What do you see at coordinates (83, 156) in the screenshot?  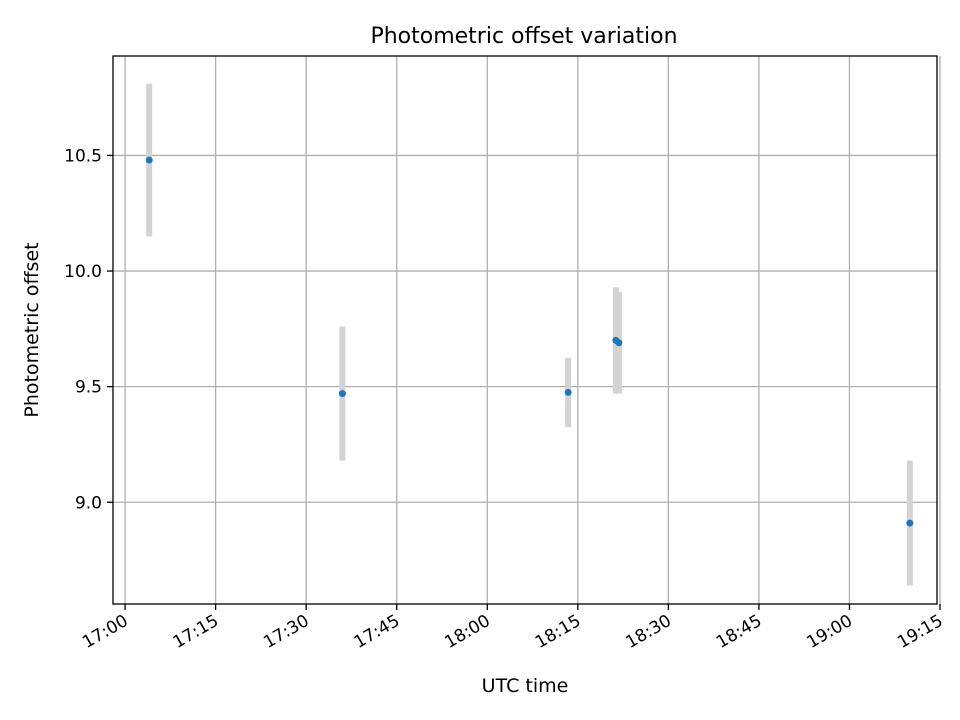 I see `y-tick-label: 10.5` at bounding box center [83, 156].